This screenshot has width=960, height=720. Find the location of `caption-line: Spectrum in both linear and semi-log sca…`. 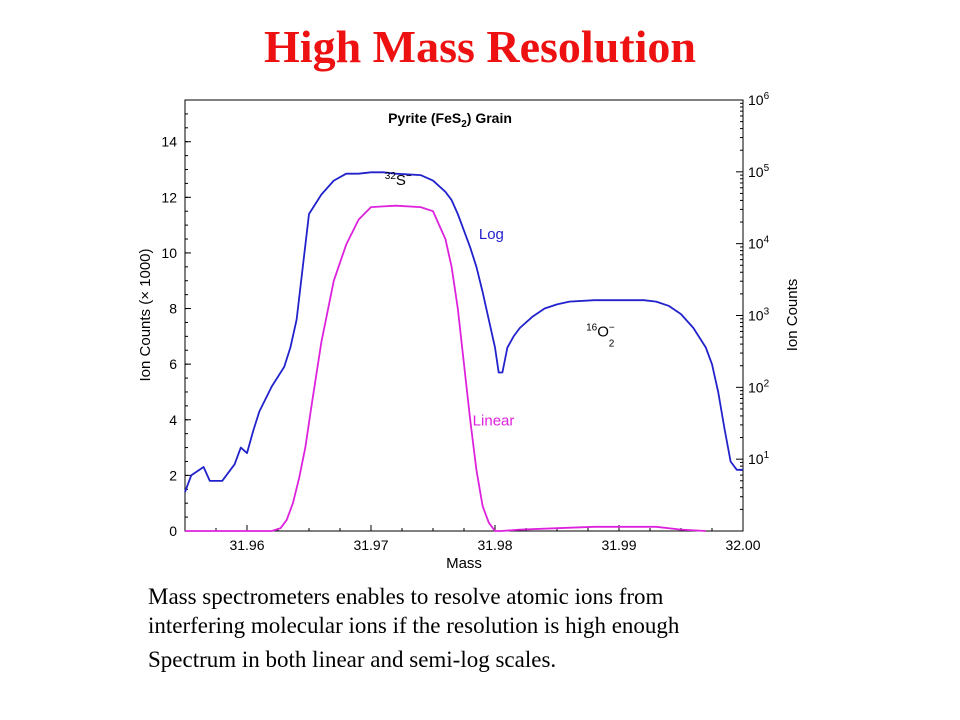

caption-line: Spectrum in both linear and semi-log sca… is located at coordinates (352, 659).